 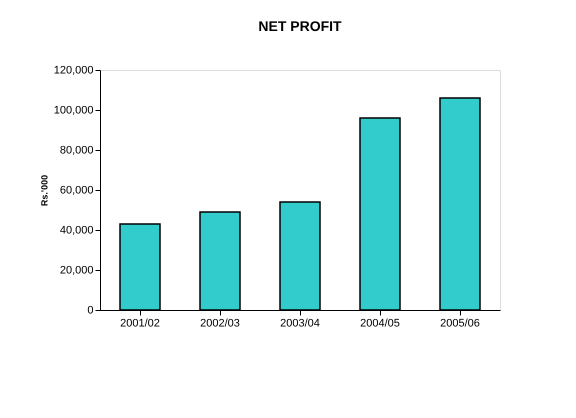 I want to click on x-tick-label: 2005/06, so click(x=460, y=324).